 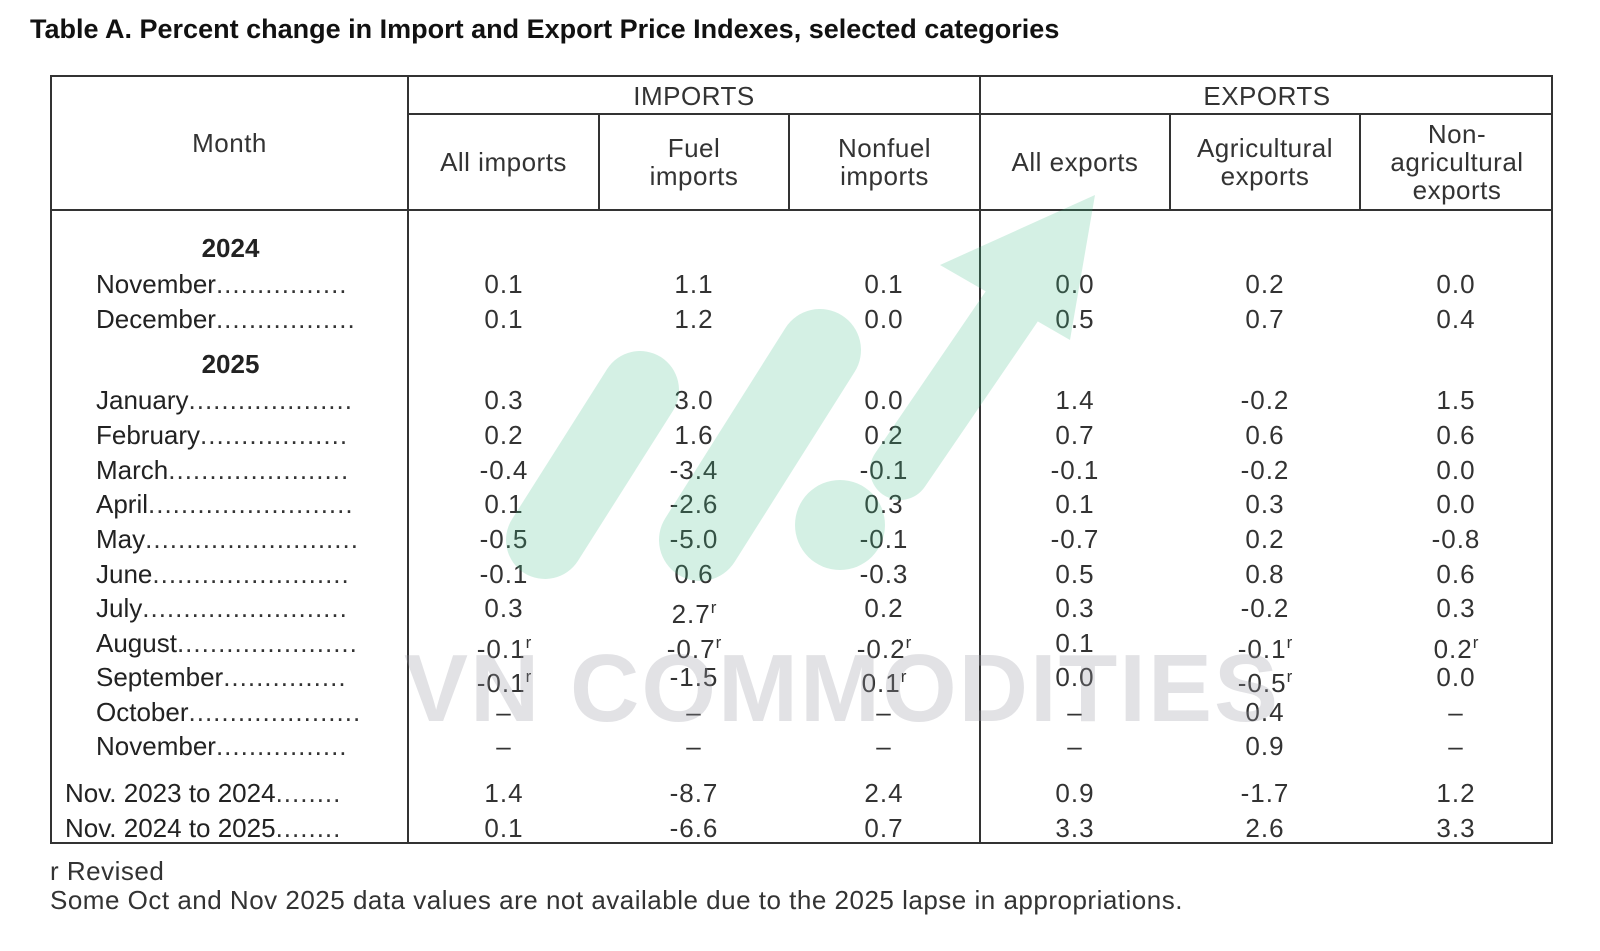 I want to click on cell-value: 1.1, so click(x=694, y=284).